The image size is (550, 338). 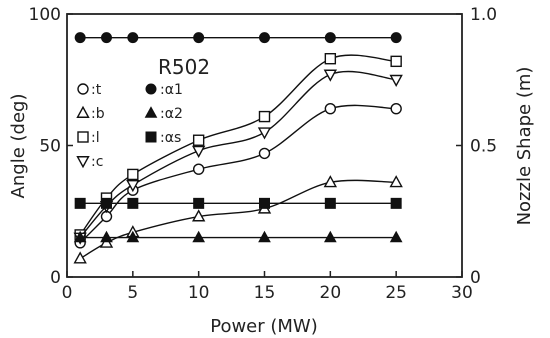 I want to click on x-tick-label-4: 20, so click(x=331, y=293).